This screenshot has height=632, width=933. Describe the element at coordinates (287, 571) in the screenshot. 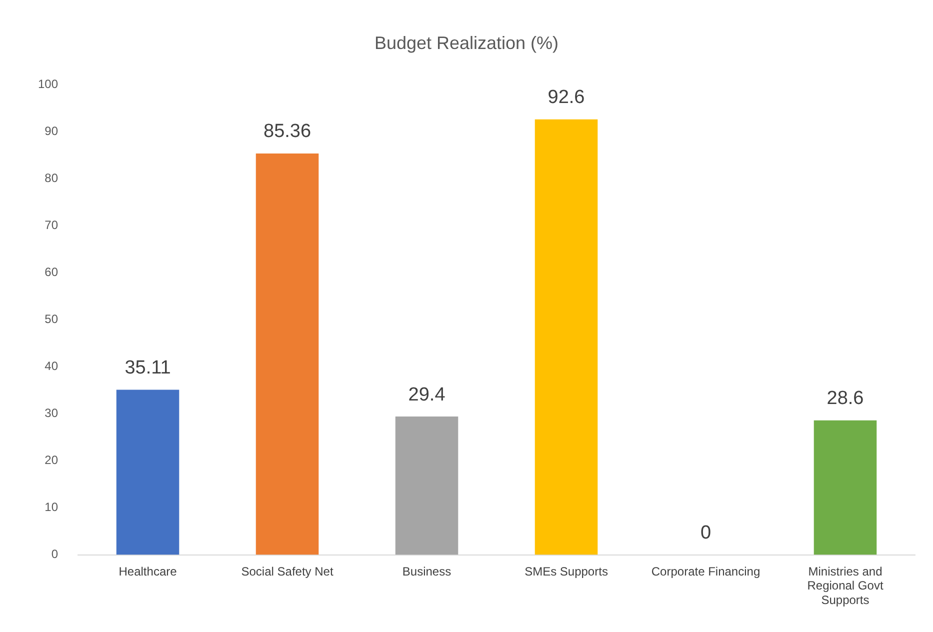

I see `x-tick-label: Social Safety Net` at that location.